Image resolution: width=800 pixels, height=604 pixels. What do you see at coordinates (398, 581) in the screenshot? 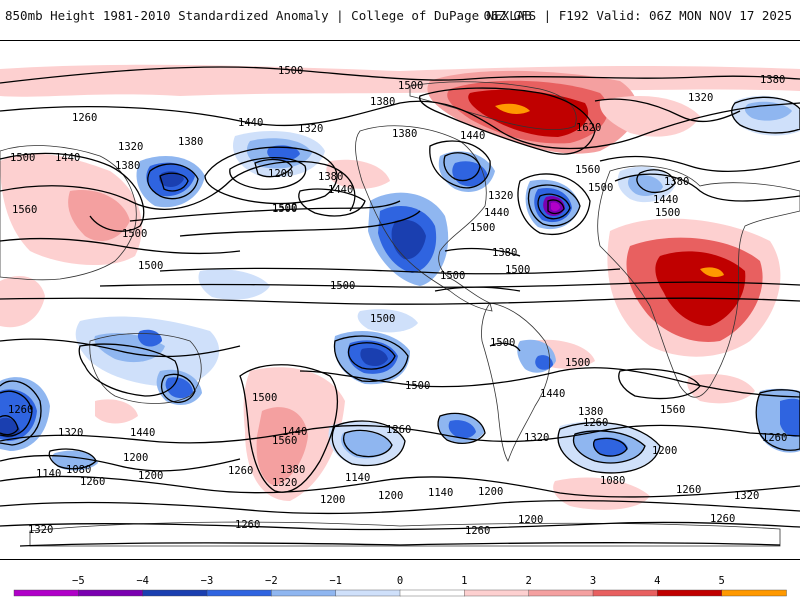
I see `legend-tick-labels: −5 −4 −3 −2 −1 0 1 2 3 4 5` at bounding box center [398, 581].